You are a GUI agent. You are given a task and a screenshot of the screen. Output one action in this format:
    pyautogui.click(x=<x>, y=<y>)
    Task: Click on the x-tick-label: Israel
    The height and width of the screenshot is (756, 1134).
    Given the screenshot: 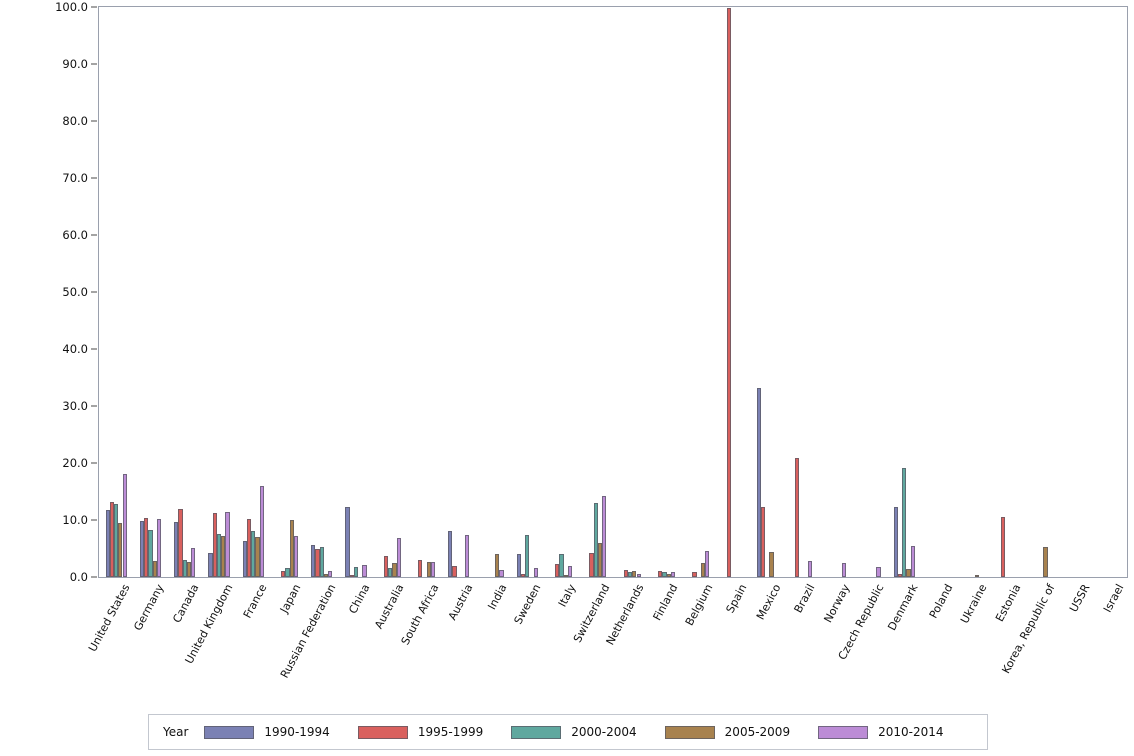 What is the action you would take?
    pyautogui.click(x=1113, y=598)
    